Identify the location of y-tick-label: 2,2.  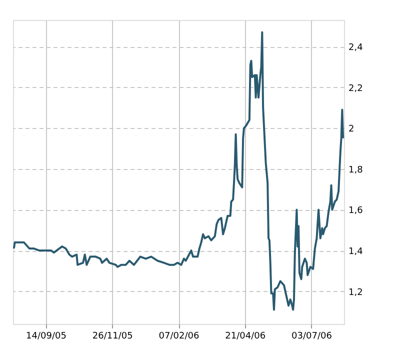
(355, 89).